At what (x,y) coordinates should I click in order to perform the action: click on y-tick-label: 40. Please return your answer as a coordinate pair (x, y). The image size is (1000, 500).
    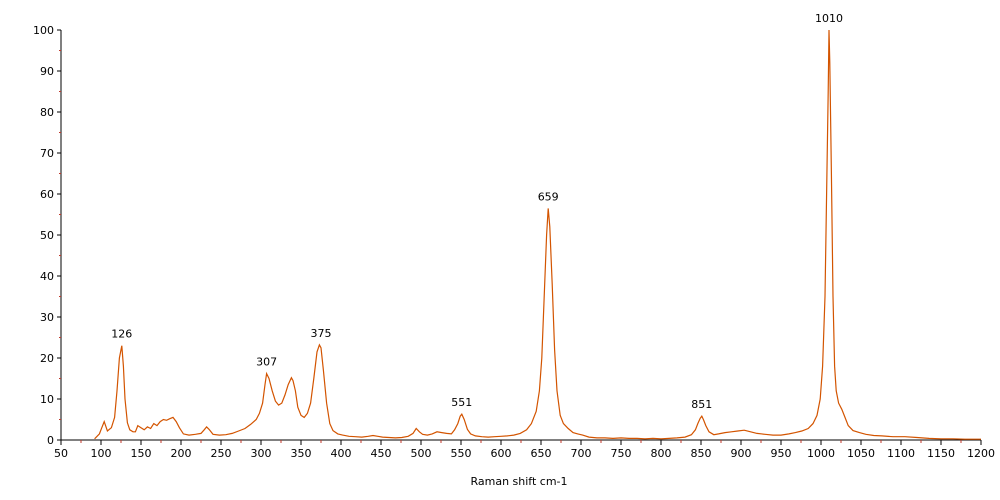
    Looking at the image, I should click on (47, 276).